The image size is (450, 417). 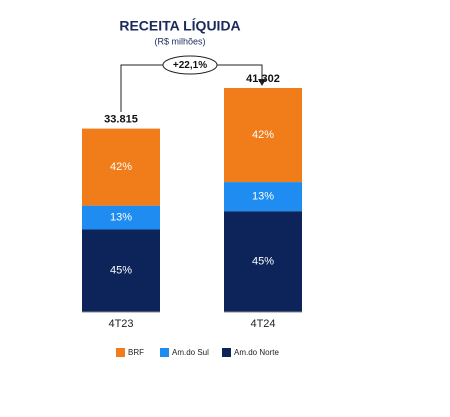 I want to click on growth-badge, so click(x=190, y=65).